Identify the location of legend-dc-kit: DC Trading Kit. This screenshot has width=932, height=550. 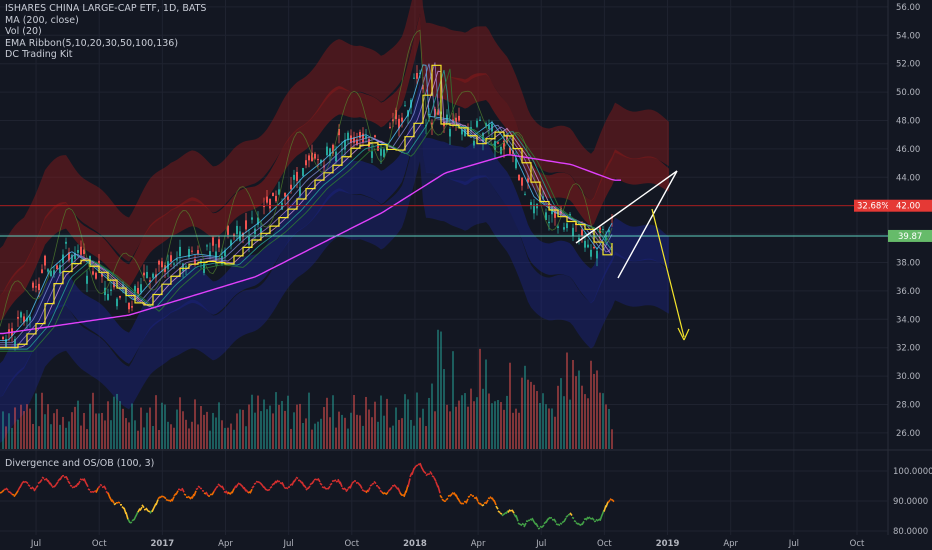
(39, 54).